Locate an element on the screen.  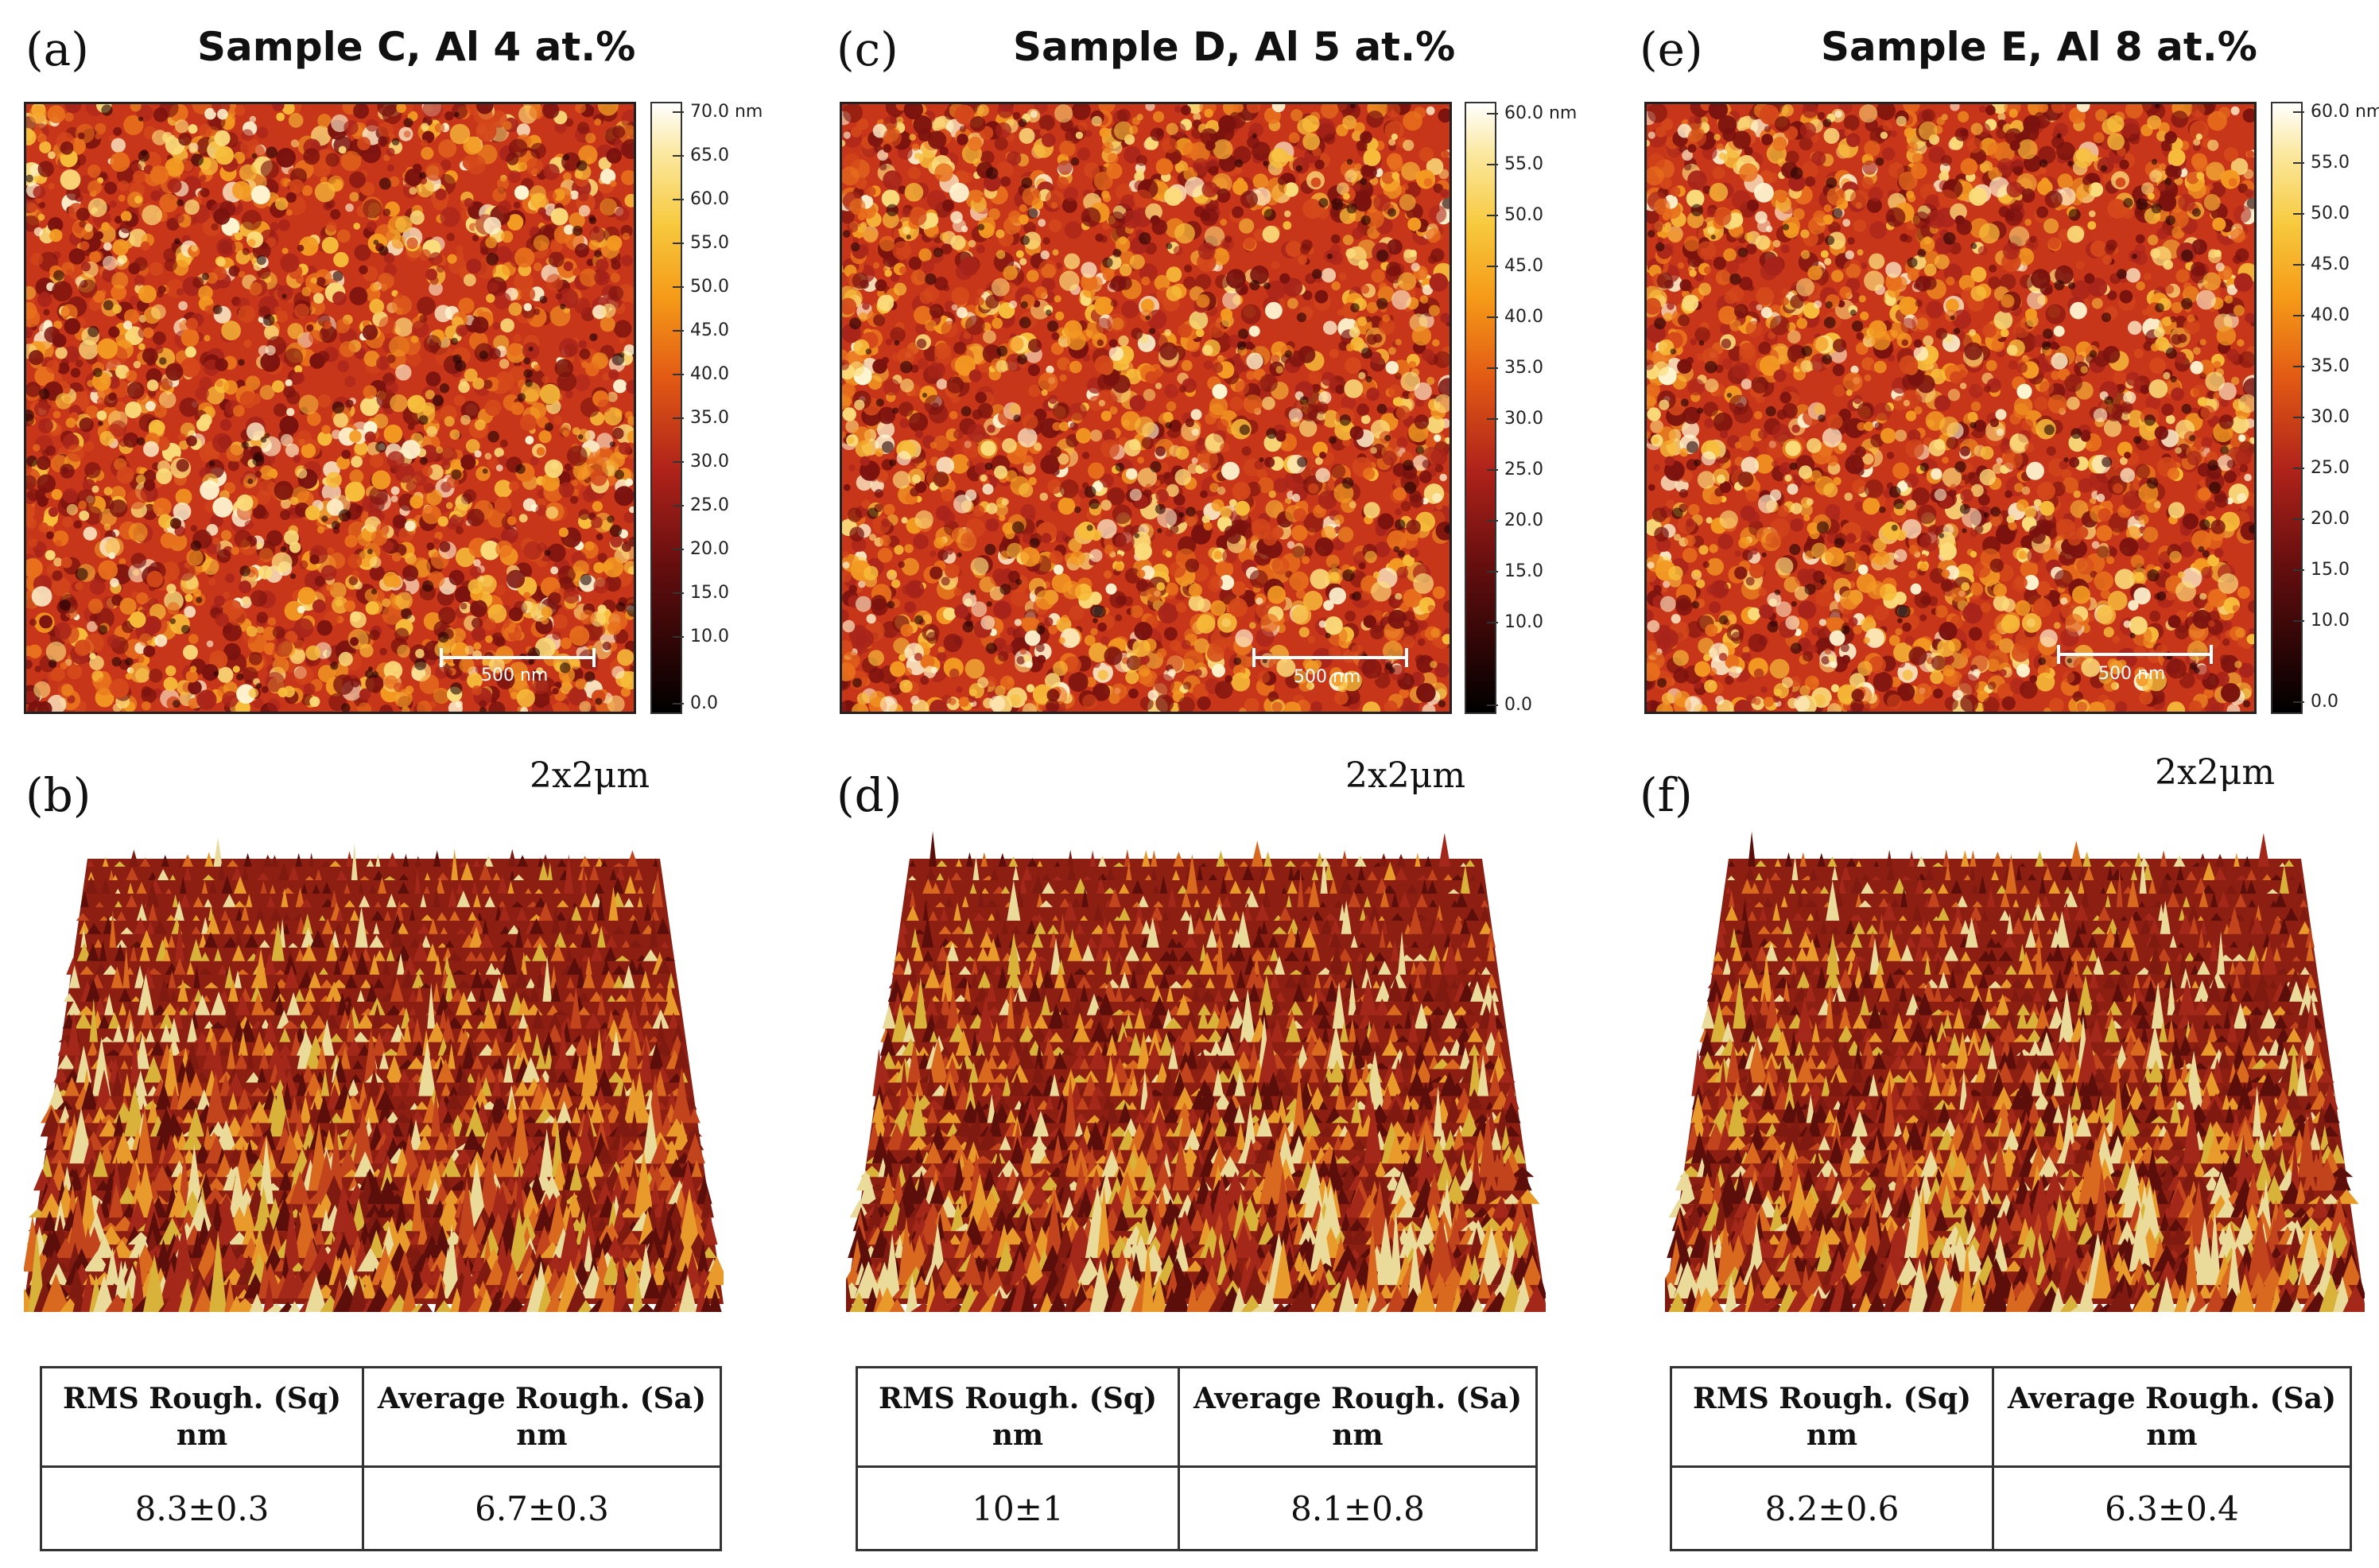
colorbar-tick: 65.0 is located at coordinates (701, 155).